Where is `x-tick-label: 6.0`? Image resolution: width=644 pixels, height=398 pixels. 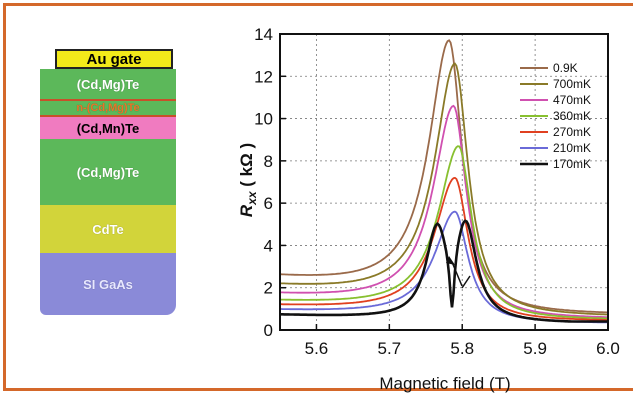 x-tick-label: 6.0 is located at coordinates (608, 348).